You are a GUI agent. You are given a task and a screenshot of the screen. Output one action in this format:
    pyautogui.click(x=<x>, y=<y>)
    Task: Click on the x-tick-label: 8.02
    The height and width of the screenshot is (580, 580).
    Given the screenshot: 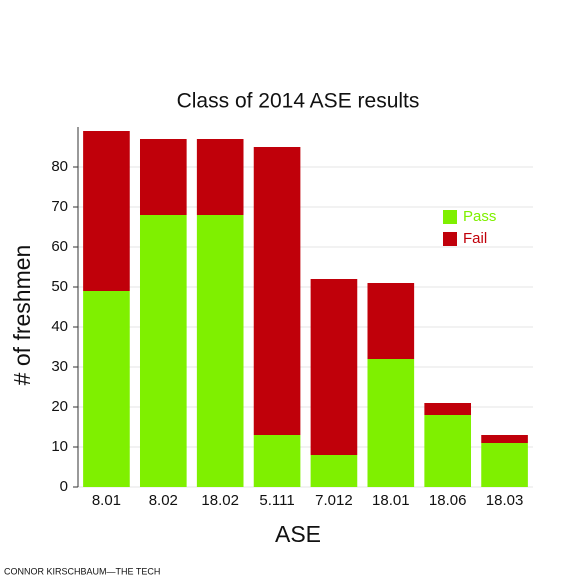 What is the action you would take?
    pyautogui.click(x=163, y=500)
    